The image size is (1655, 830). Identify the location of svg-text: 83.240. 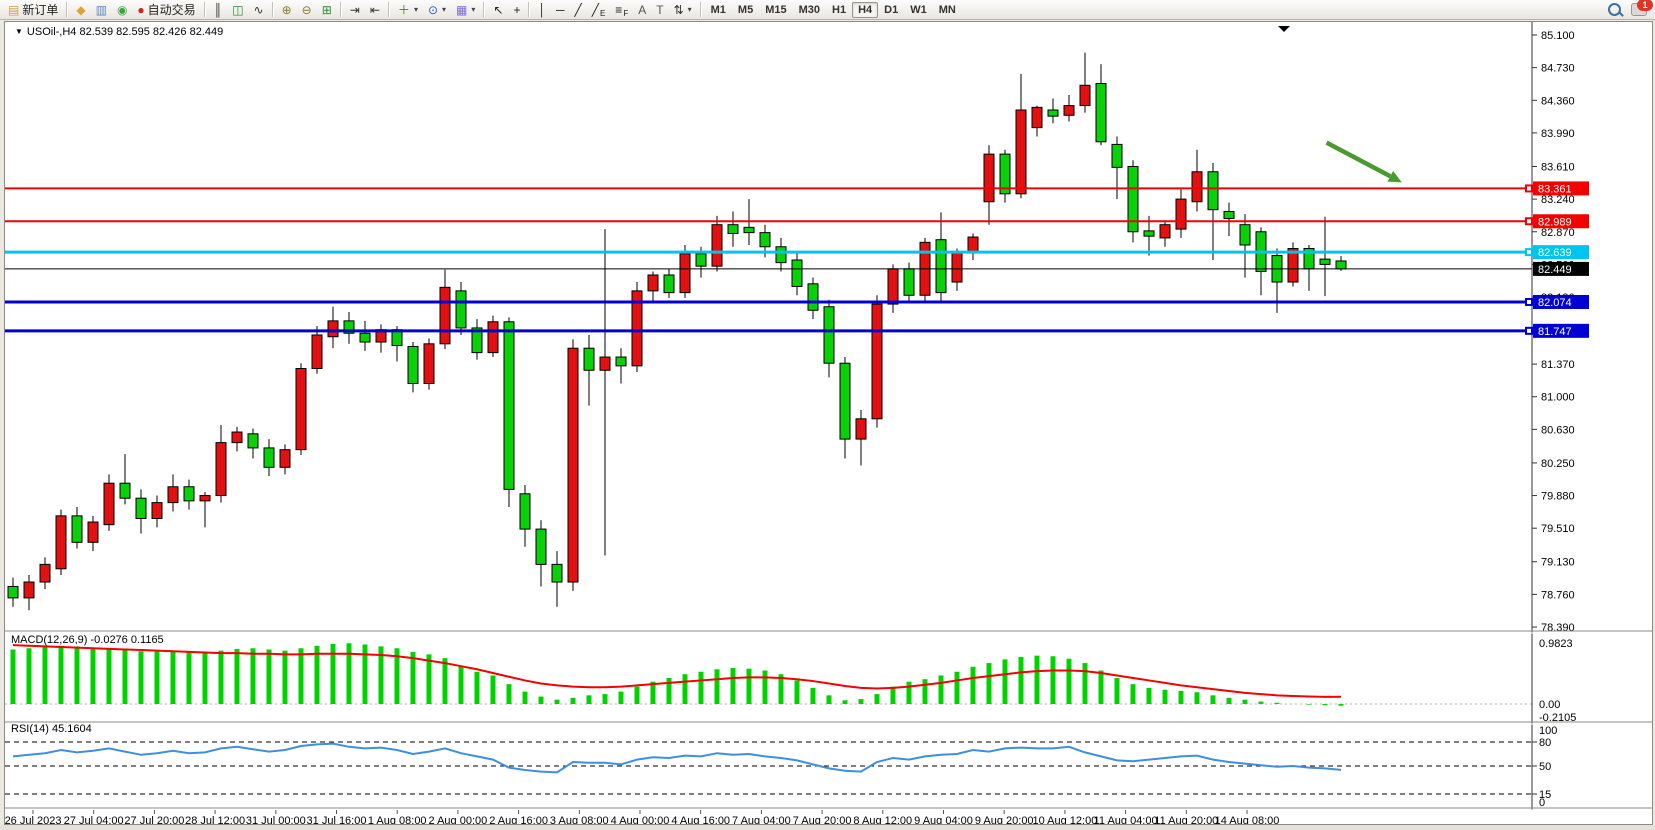
(1558, 200).